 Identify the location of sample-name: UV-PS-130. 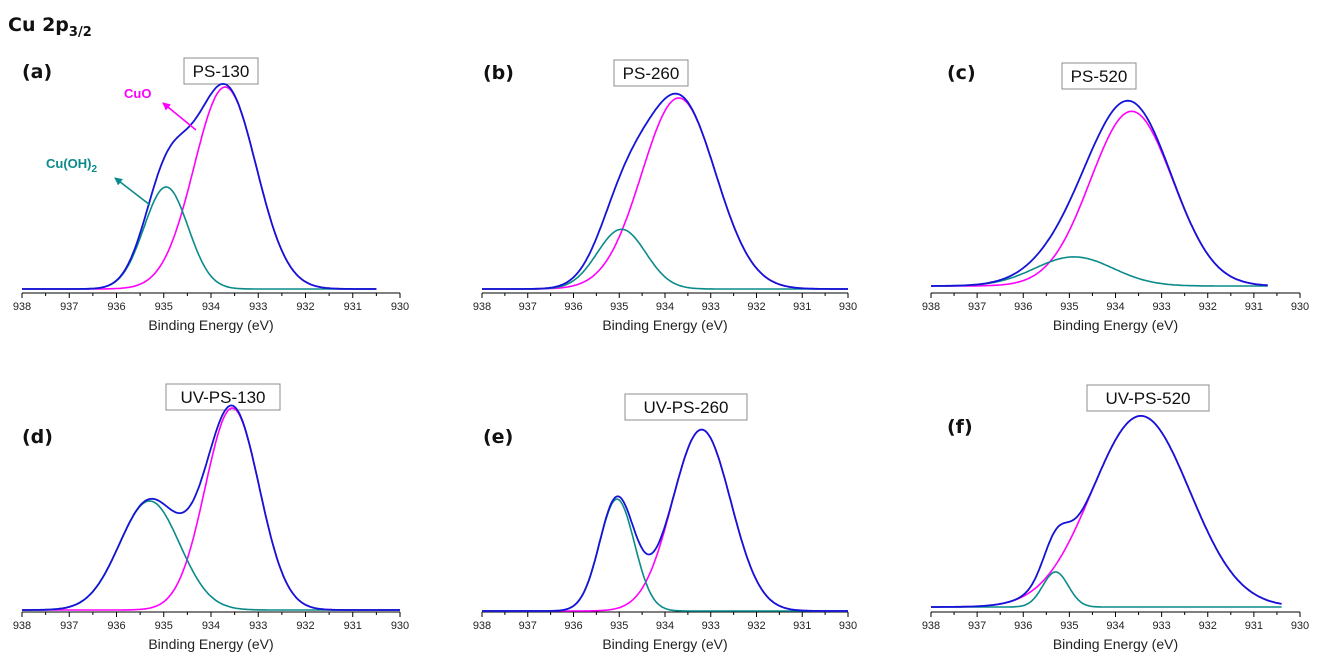
(222, 397).